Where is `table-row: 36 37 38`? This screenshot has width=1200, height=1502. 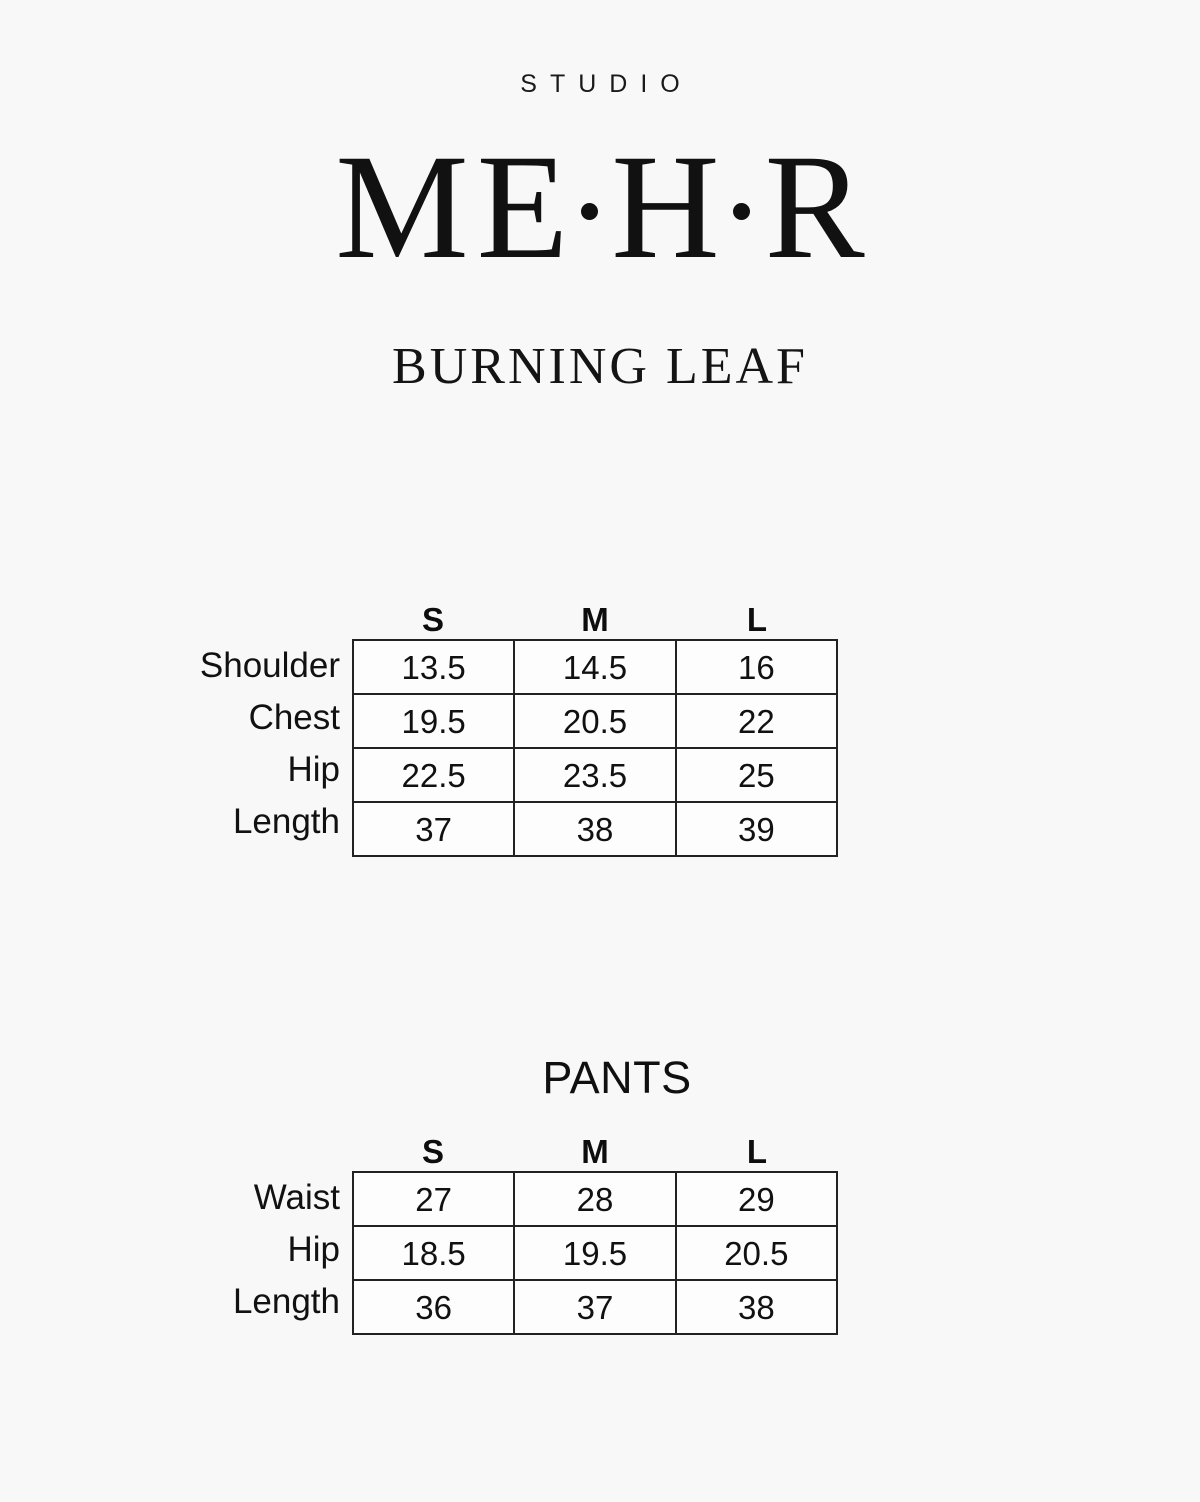
table-row: 36 37 38 is located at coordinates (595, 1307).